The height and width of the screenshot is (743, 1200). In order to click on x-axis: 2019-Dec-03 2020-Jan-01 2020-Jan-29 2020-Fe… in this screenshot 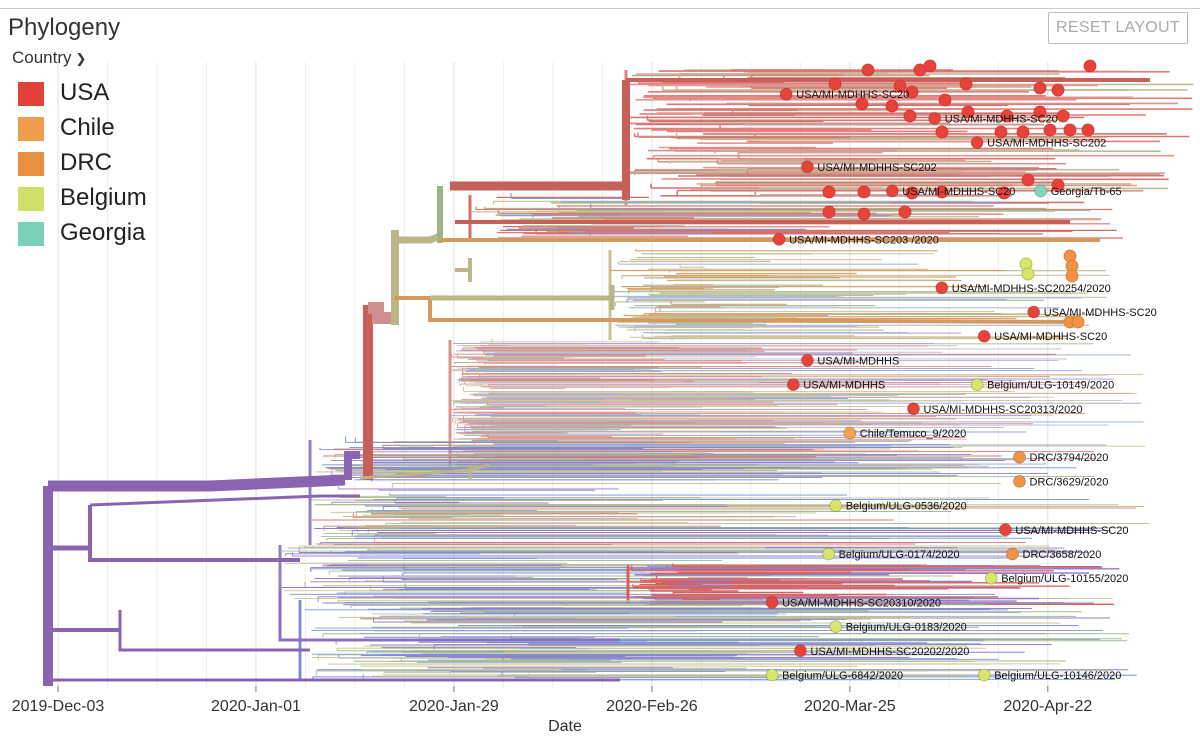, I will do `click(552, 700)`.